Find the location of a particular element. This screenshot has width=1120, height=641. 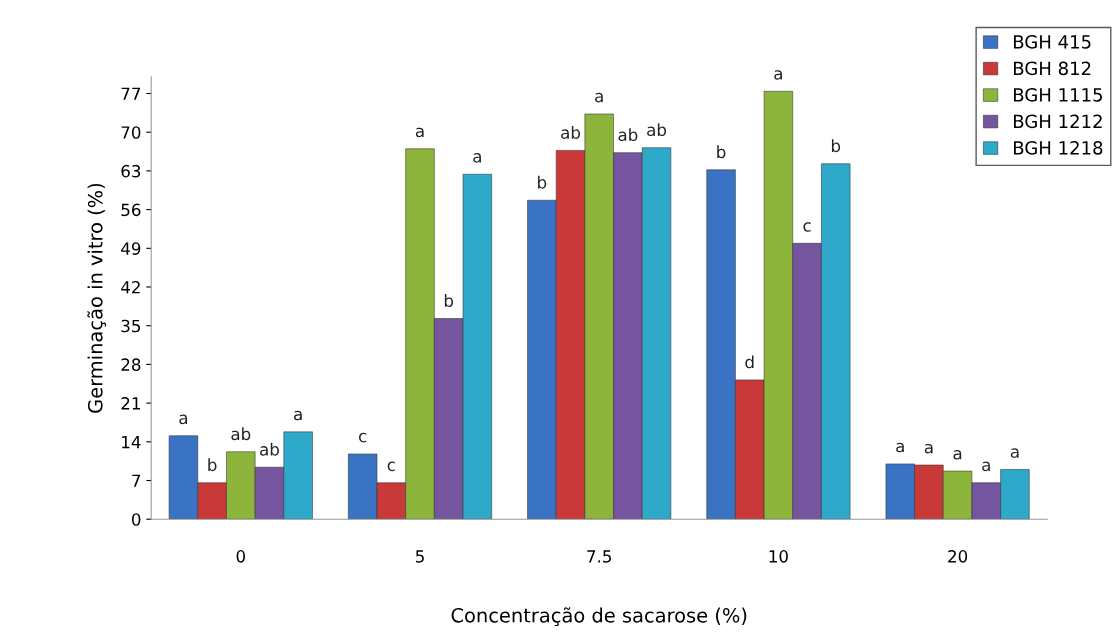

y-axis-title: Germinação in vitro (%) is located at coordinates (97, 298).